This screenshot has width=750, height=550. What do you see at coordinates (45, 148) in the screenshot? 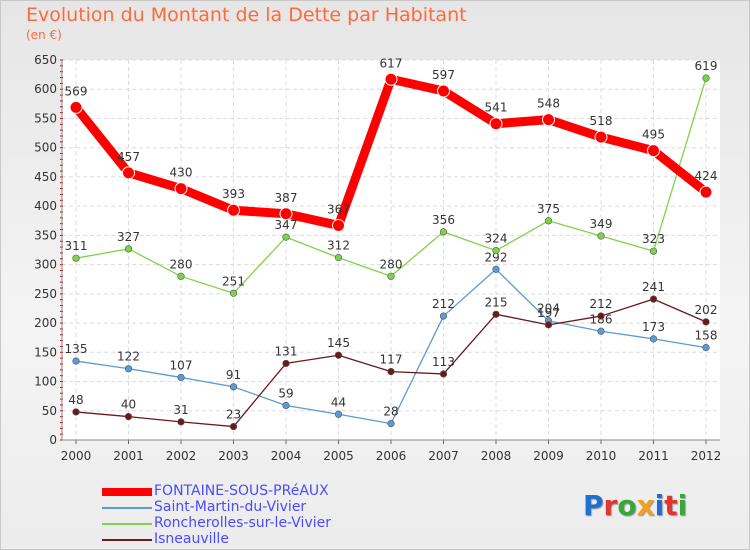
I see `y-tick-label: 500` at bounding box center [45, 148].